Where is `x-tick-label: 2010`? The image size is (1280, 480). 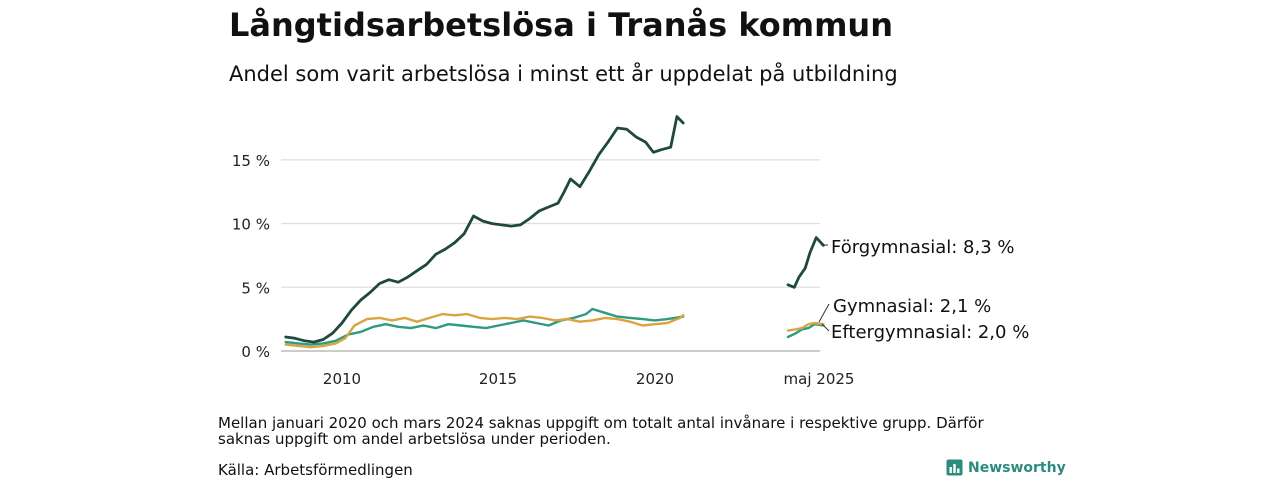
x-tick-label: 2010 is located at coordinates (342, 379).